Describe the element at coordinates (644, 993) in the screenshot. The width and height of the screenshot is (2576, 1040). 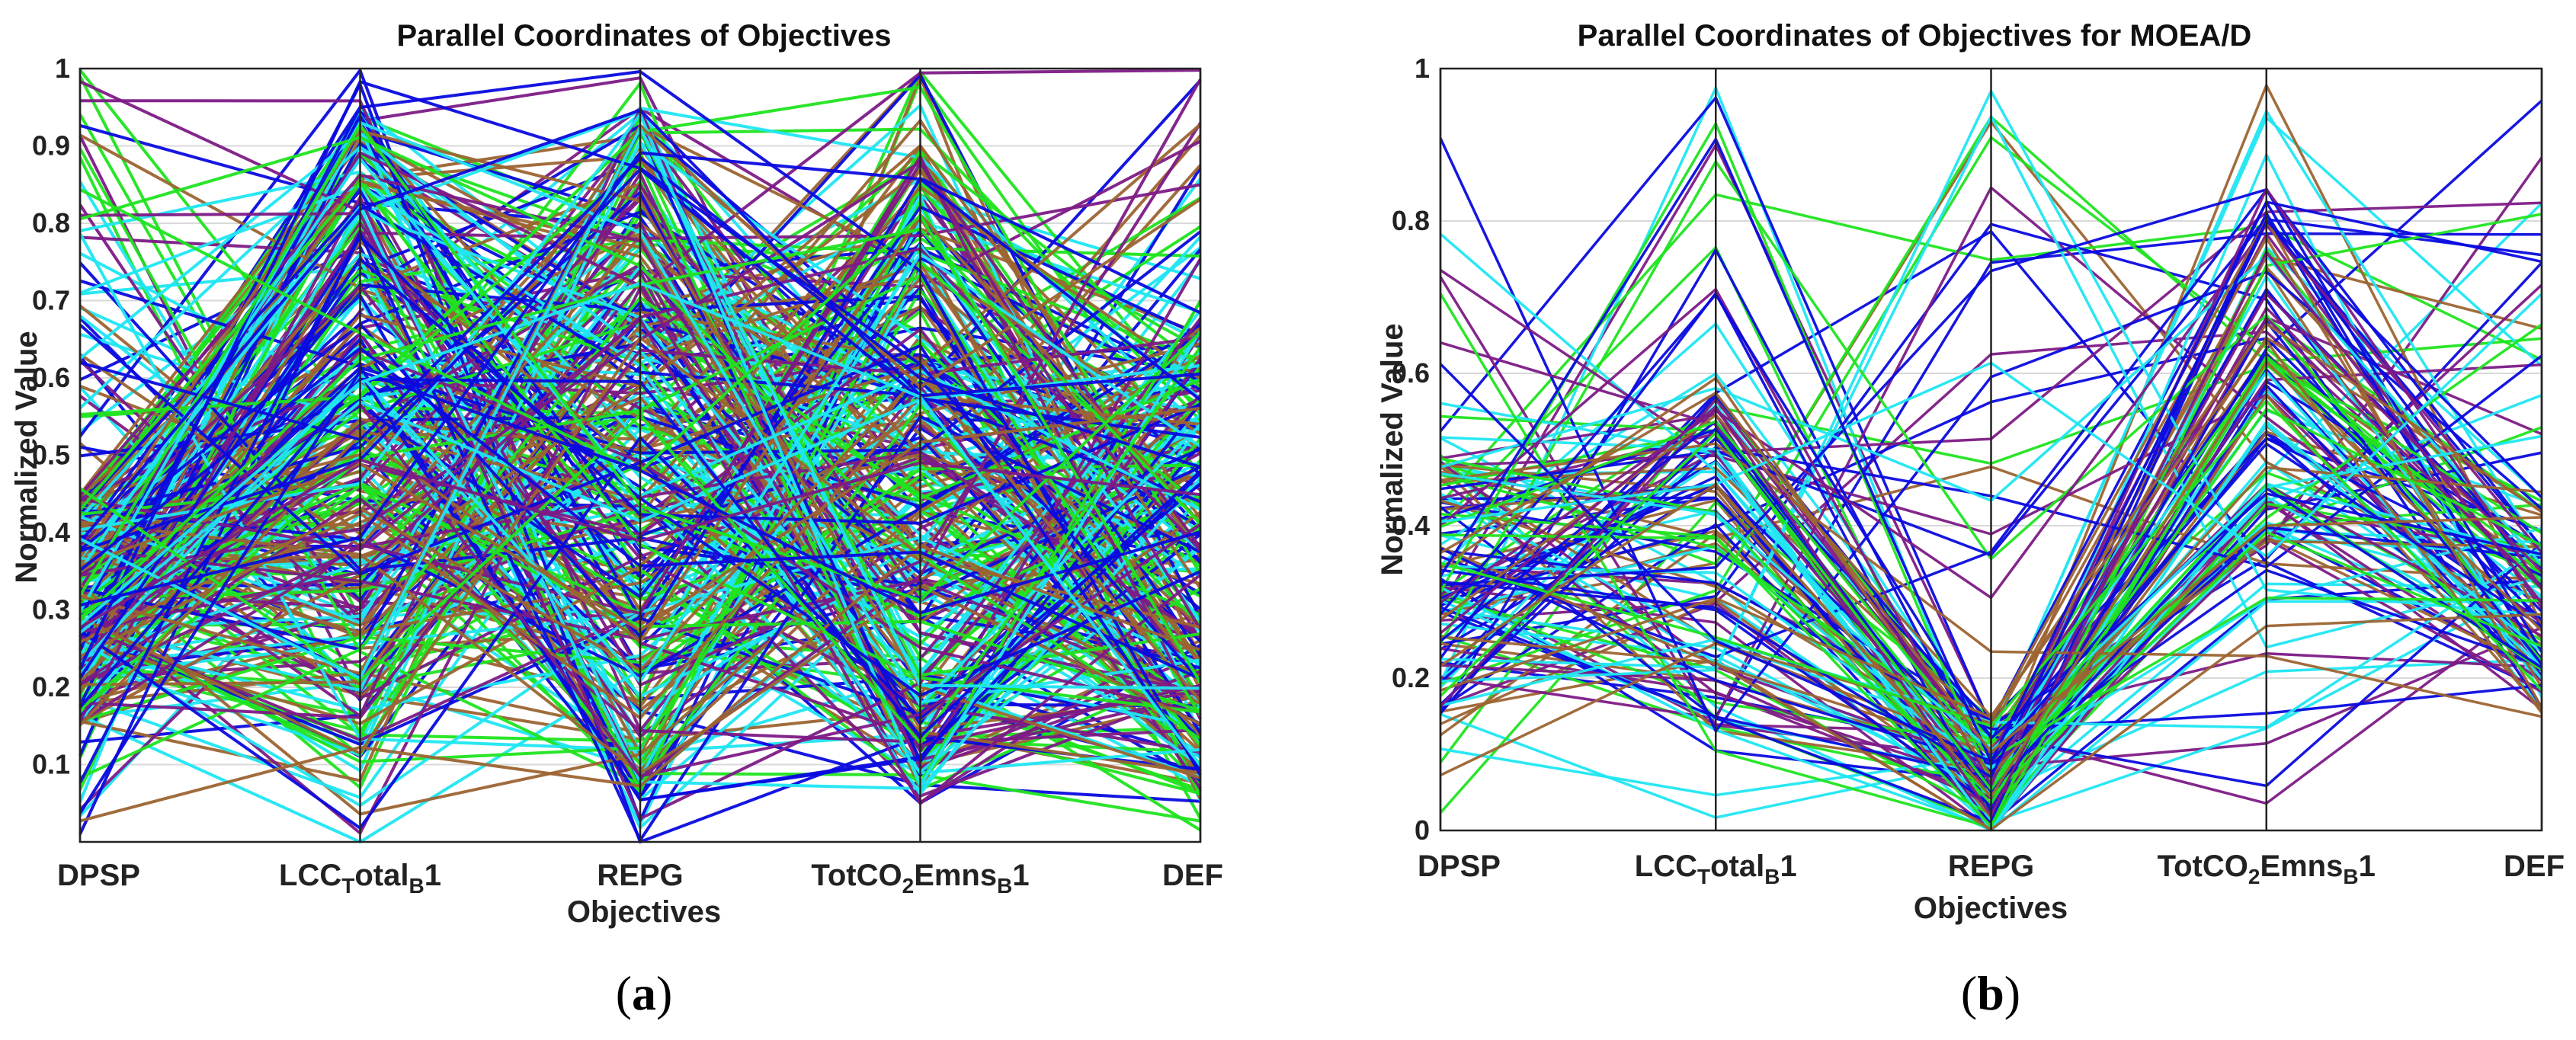
I see `panel-a-label: (a)` at that location.